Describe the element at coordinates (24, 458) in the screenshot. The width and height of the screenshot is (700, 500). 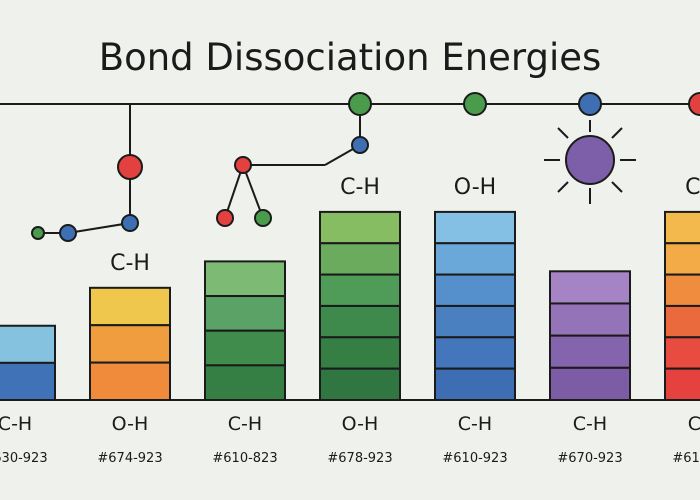
I see `code-label: #630-923` at that location.